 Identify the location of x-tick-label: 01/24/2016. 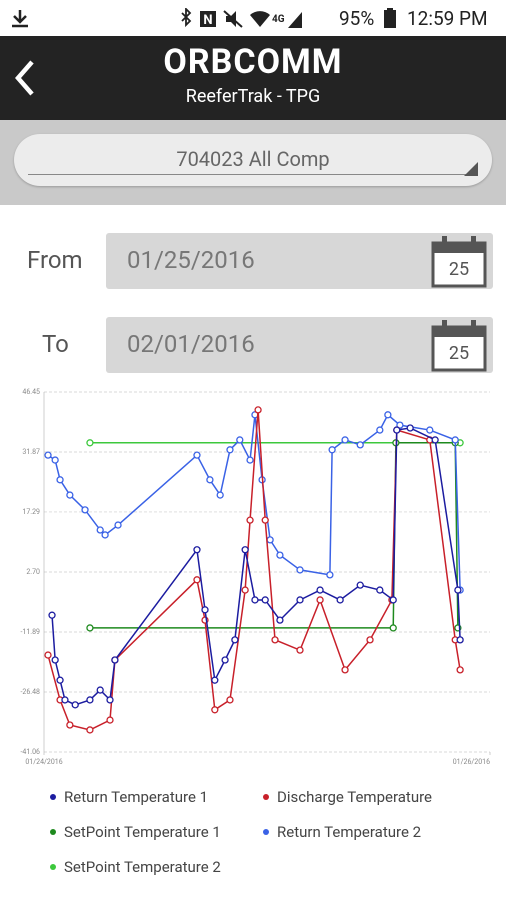
(43, 762).